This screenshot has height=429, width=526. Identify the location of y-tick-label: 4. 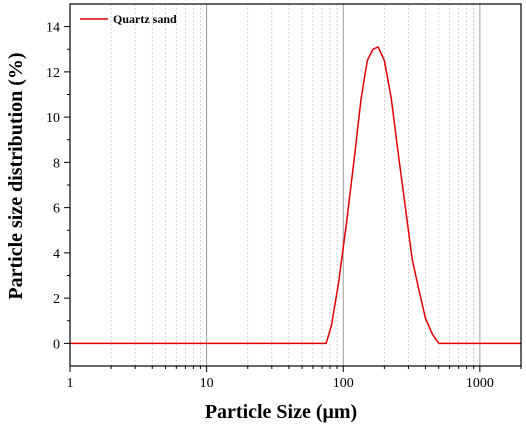
(56, 254).